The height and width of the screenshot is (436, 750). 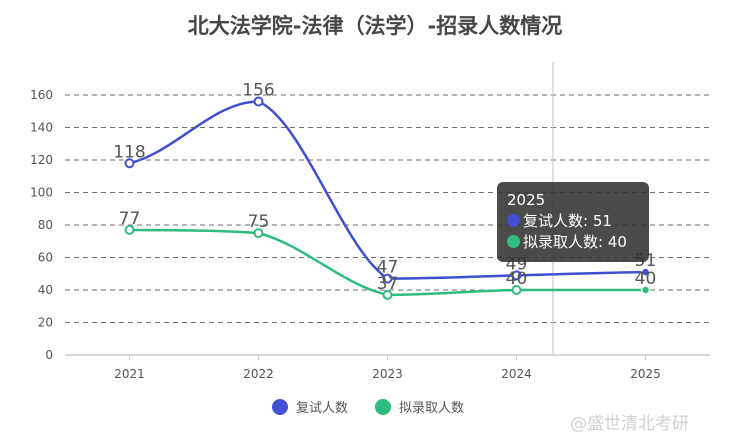 I want to click on tooltip-label-admit: 拟录取人数: 40, so click(x=575, y=242).